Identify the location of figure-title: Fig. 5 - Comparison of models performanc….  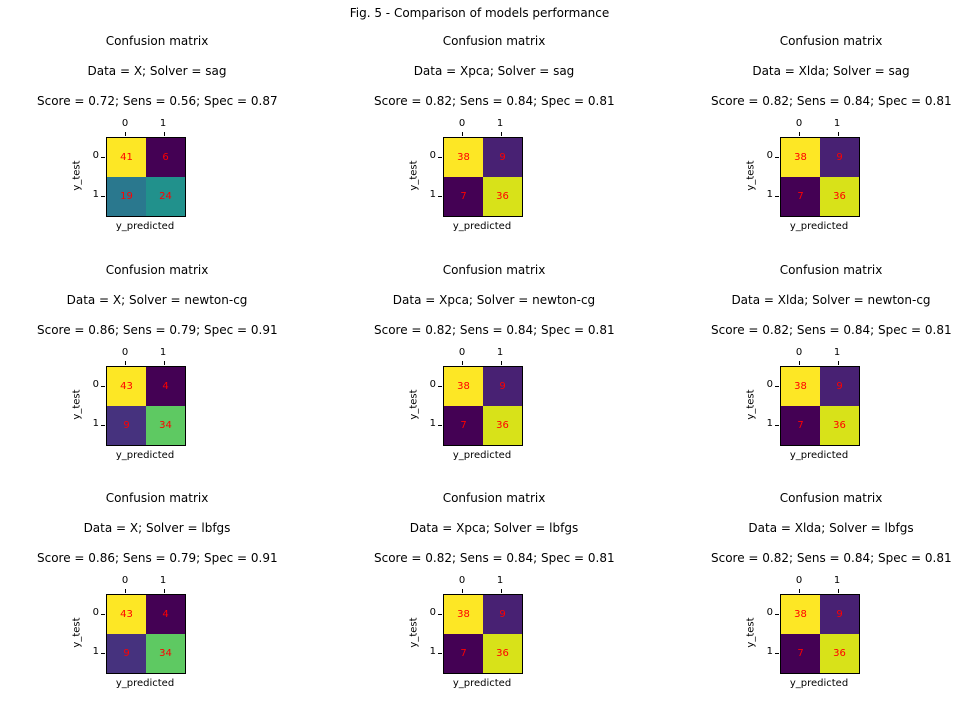
(479, 13).